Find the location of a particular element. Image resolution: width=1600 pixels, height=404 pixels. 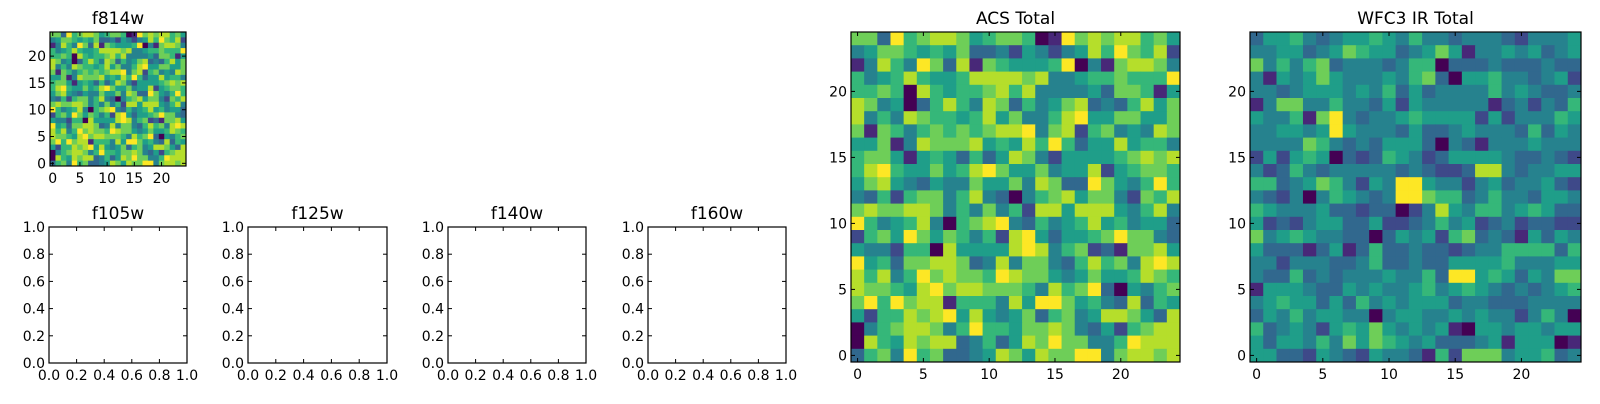

x-tick-label: 1.0 is located at coordinates (586, 376).